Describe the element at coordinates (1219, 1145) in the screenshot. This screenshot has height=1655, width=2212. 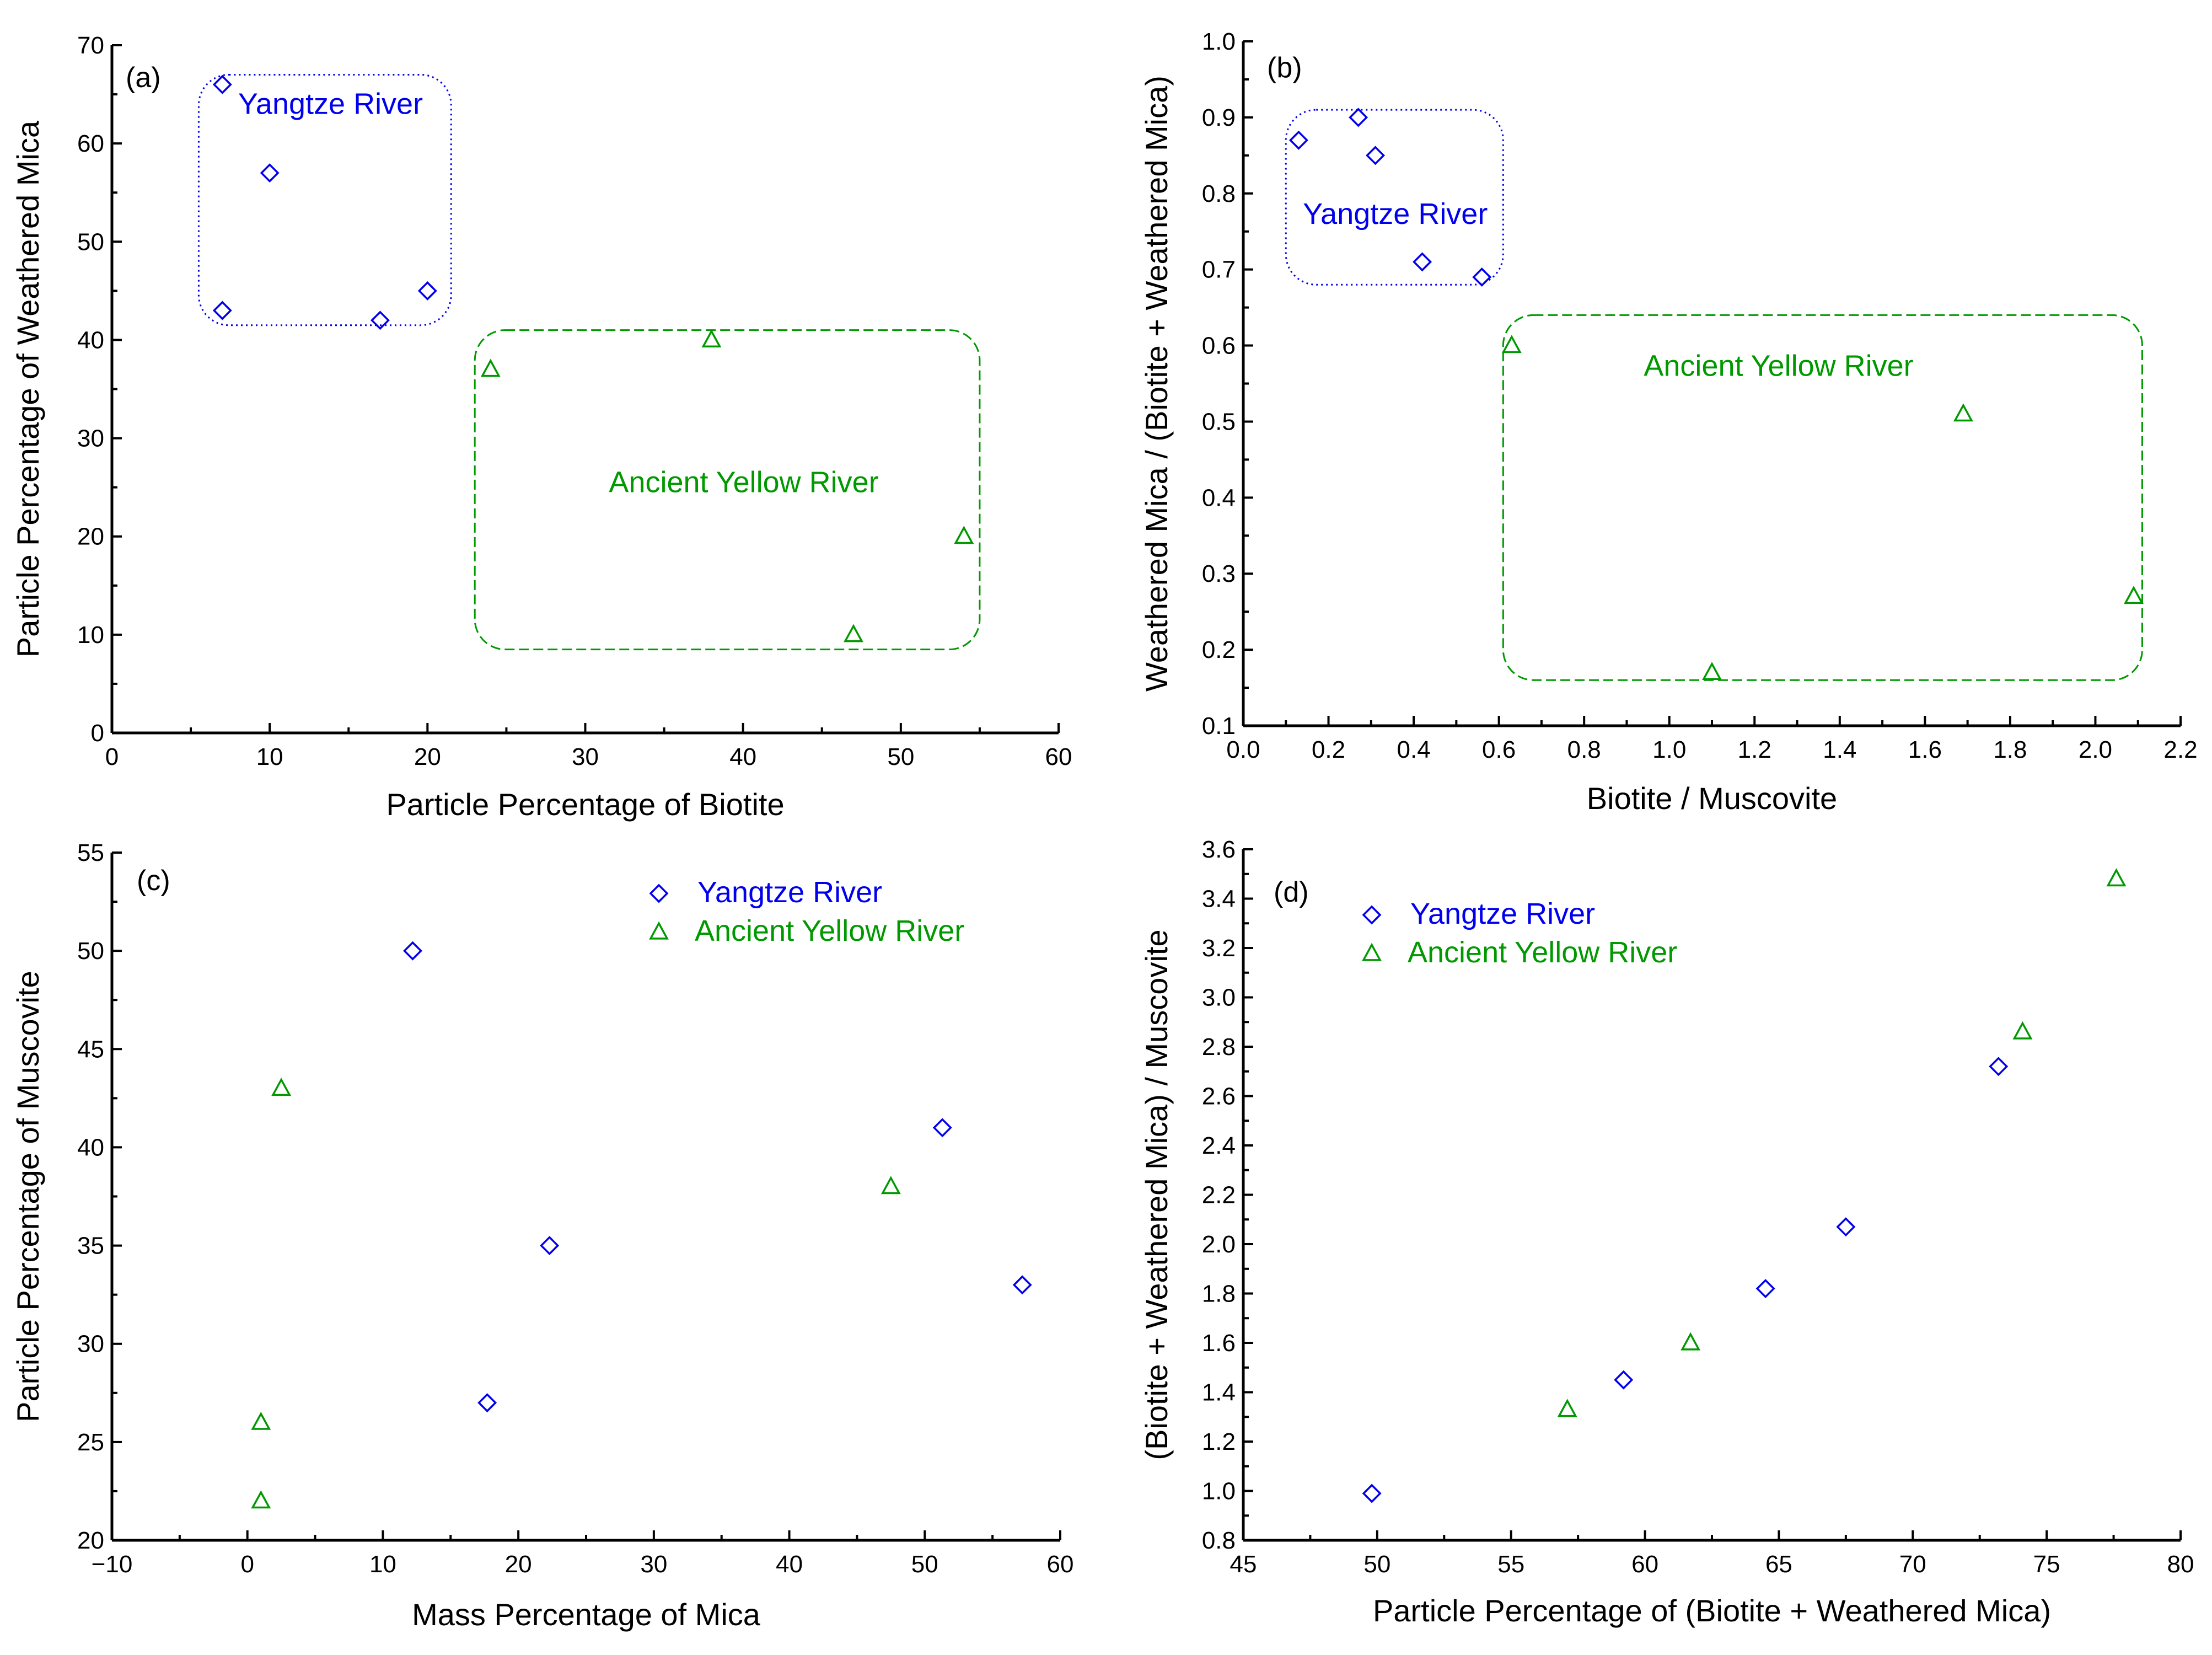
I see `y-tick-label: 2.4` at that location.